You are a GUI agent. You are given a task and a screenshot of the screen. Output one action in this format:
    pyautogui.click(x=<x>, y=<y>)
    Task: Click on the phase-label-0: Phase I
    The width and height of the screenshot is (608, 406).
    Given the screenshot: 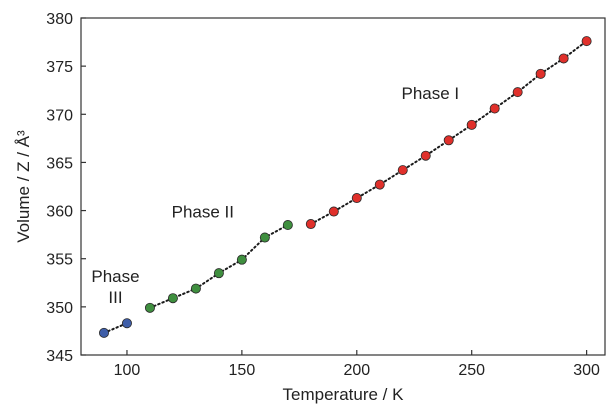 What is the action you would take?
    pyautogui.click(x=431, y=93)
    